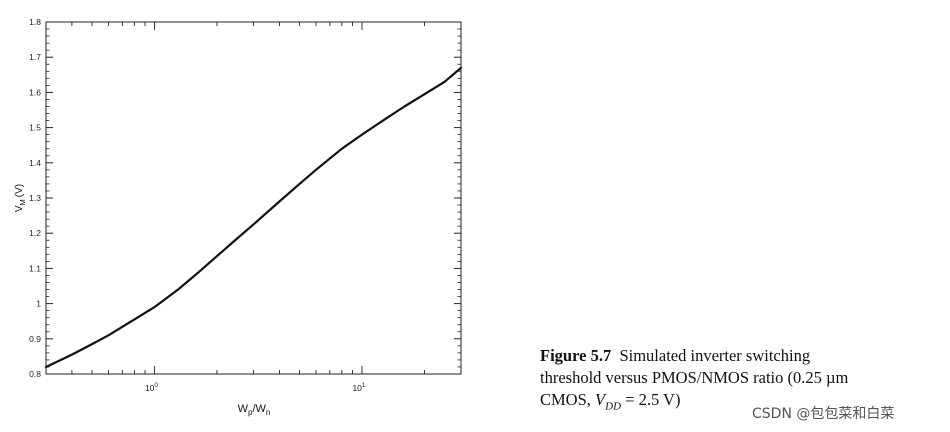 The width and height of the screenshot is (950, 432). What do you see at coordinates (20, 198) in the screenshot?
I see `y-axis-label: VM (V)` at bounding box center [20, 198].